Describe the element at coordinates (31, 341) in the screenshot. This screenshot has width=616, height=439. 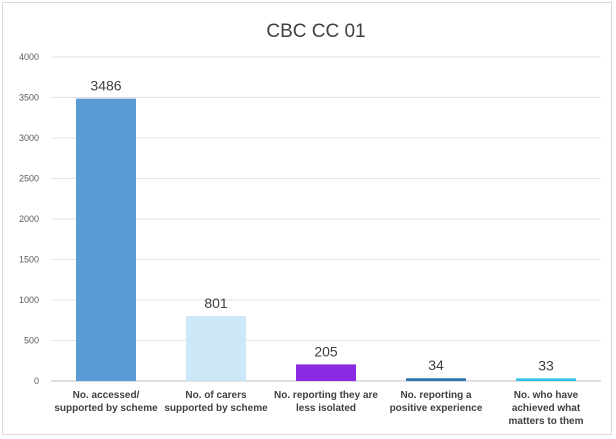
I see `y-tick-label: 500` at that location.